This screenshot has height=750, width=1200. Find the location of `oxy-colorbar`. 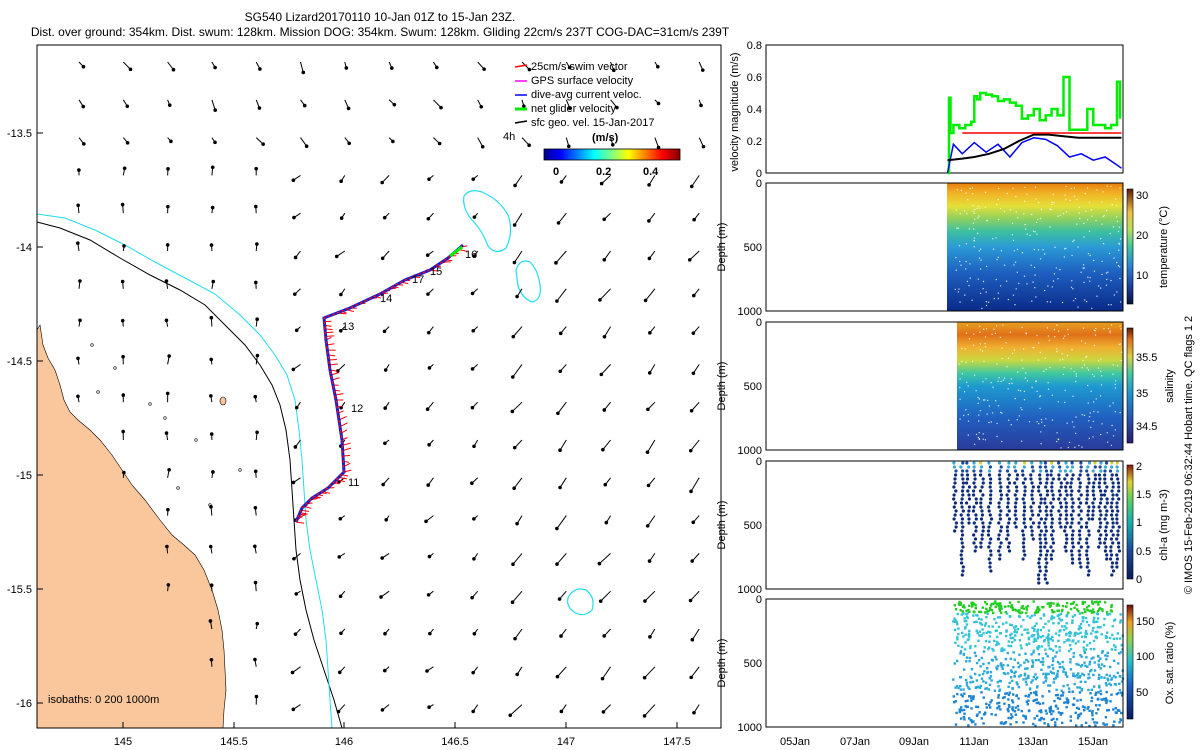

oxy-colorbar is located at coordinates (1130, 662).